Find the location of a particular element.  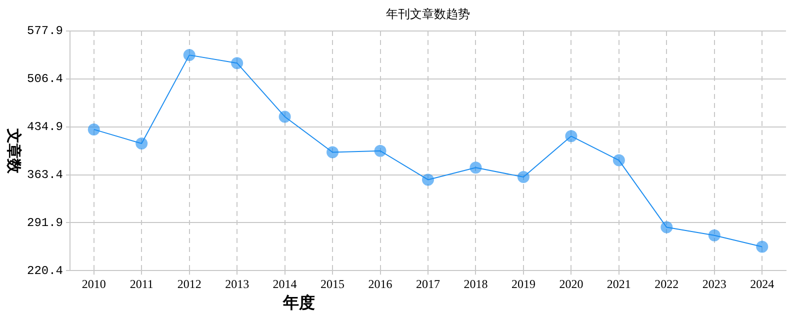

x-axis-title: 年度 is located at coordinates (299, 302).